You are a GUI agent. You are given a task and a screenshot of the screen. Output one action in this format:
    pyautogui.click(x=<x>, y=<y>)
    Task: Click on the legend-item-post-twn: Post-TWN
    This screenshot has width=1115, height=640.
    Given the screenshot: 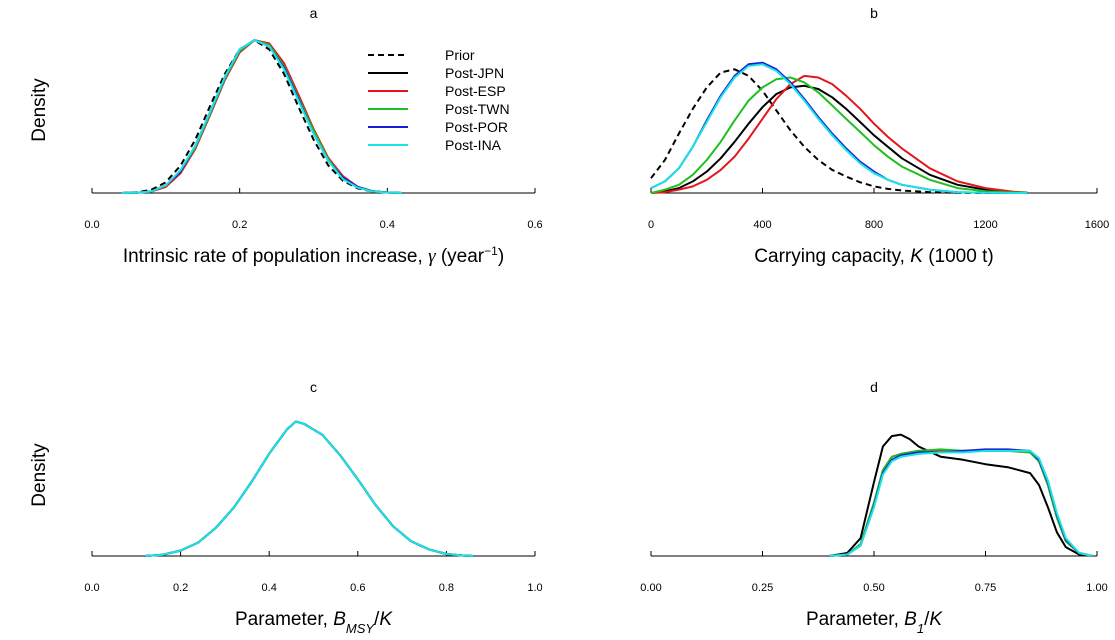 What is the action you would take?
    pyautogui.click(x=439, y=109)
    